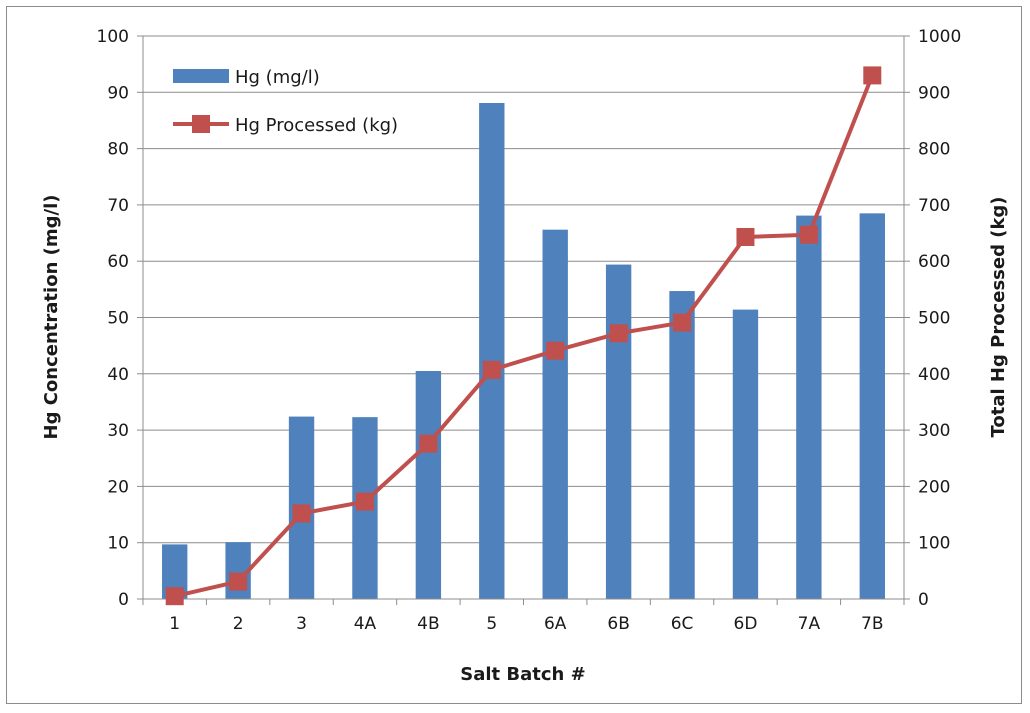  What do you see at coordinates (118, 487) in the screenshot?
I see `y-tick-label: 20` at bounding box center [118, 487].